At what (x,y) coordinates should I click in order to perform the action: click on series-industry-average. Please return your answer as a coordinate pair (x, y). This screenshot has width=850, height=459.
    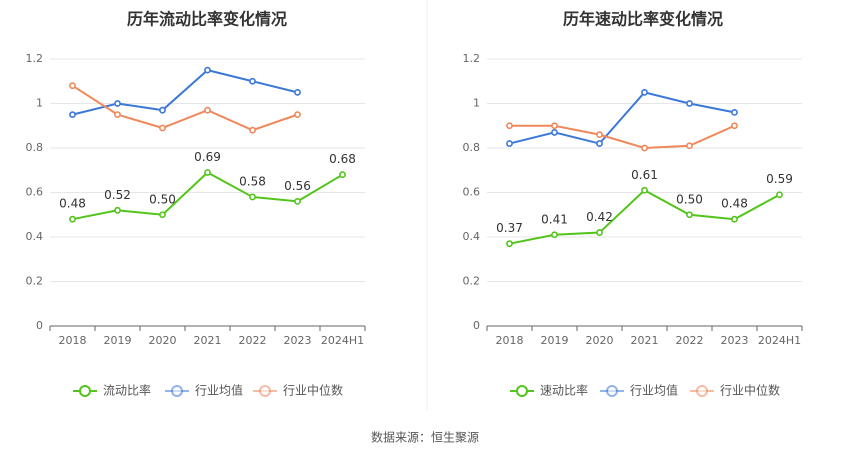
    Looking at the image, I should click on (622, 117).